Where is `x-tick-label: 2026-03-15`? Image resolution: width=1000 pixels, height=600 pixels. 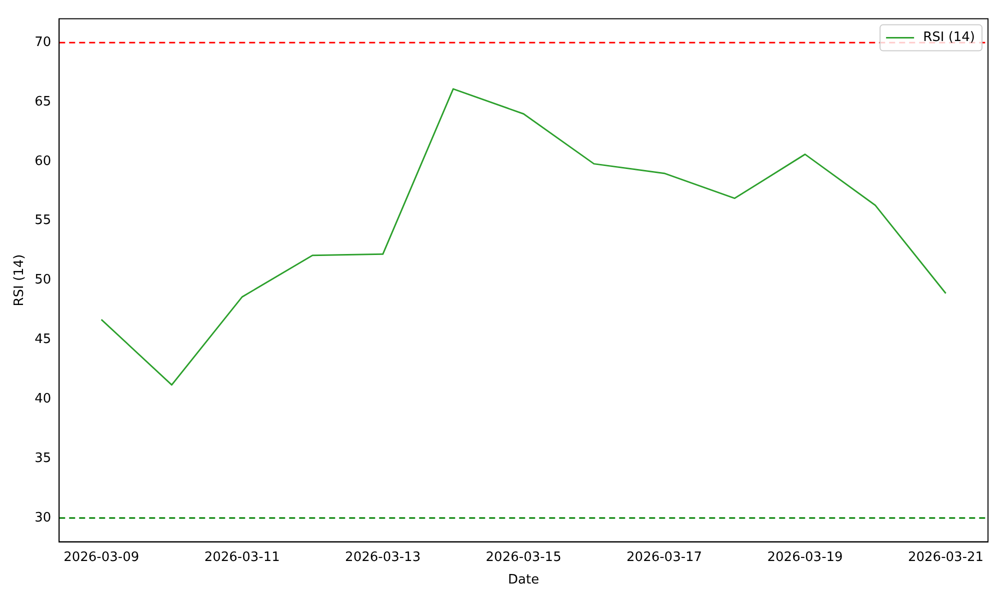 x-tick-label: 2026-03-15 is located at coordinates (524, 557).